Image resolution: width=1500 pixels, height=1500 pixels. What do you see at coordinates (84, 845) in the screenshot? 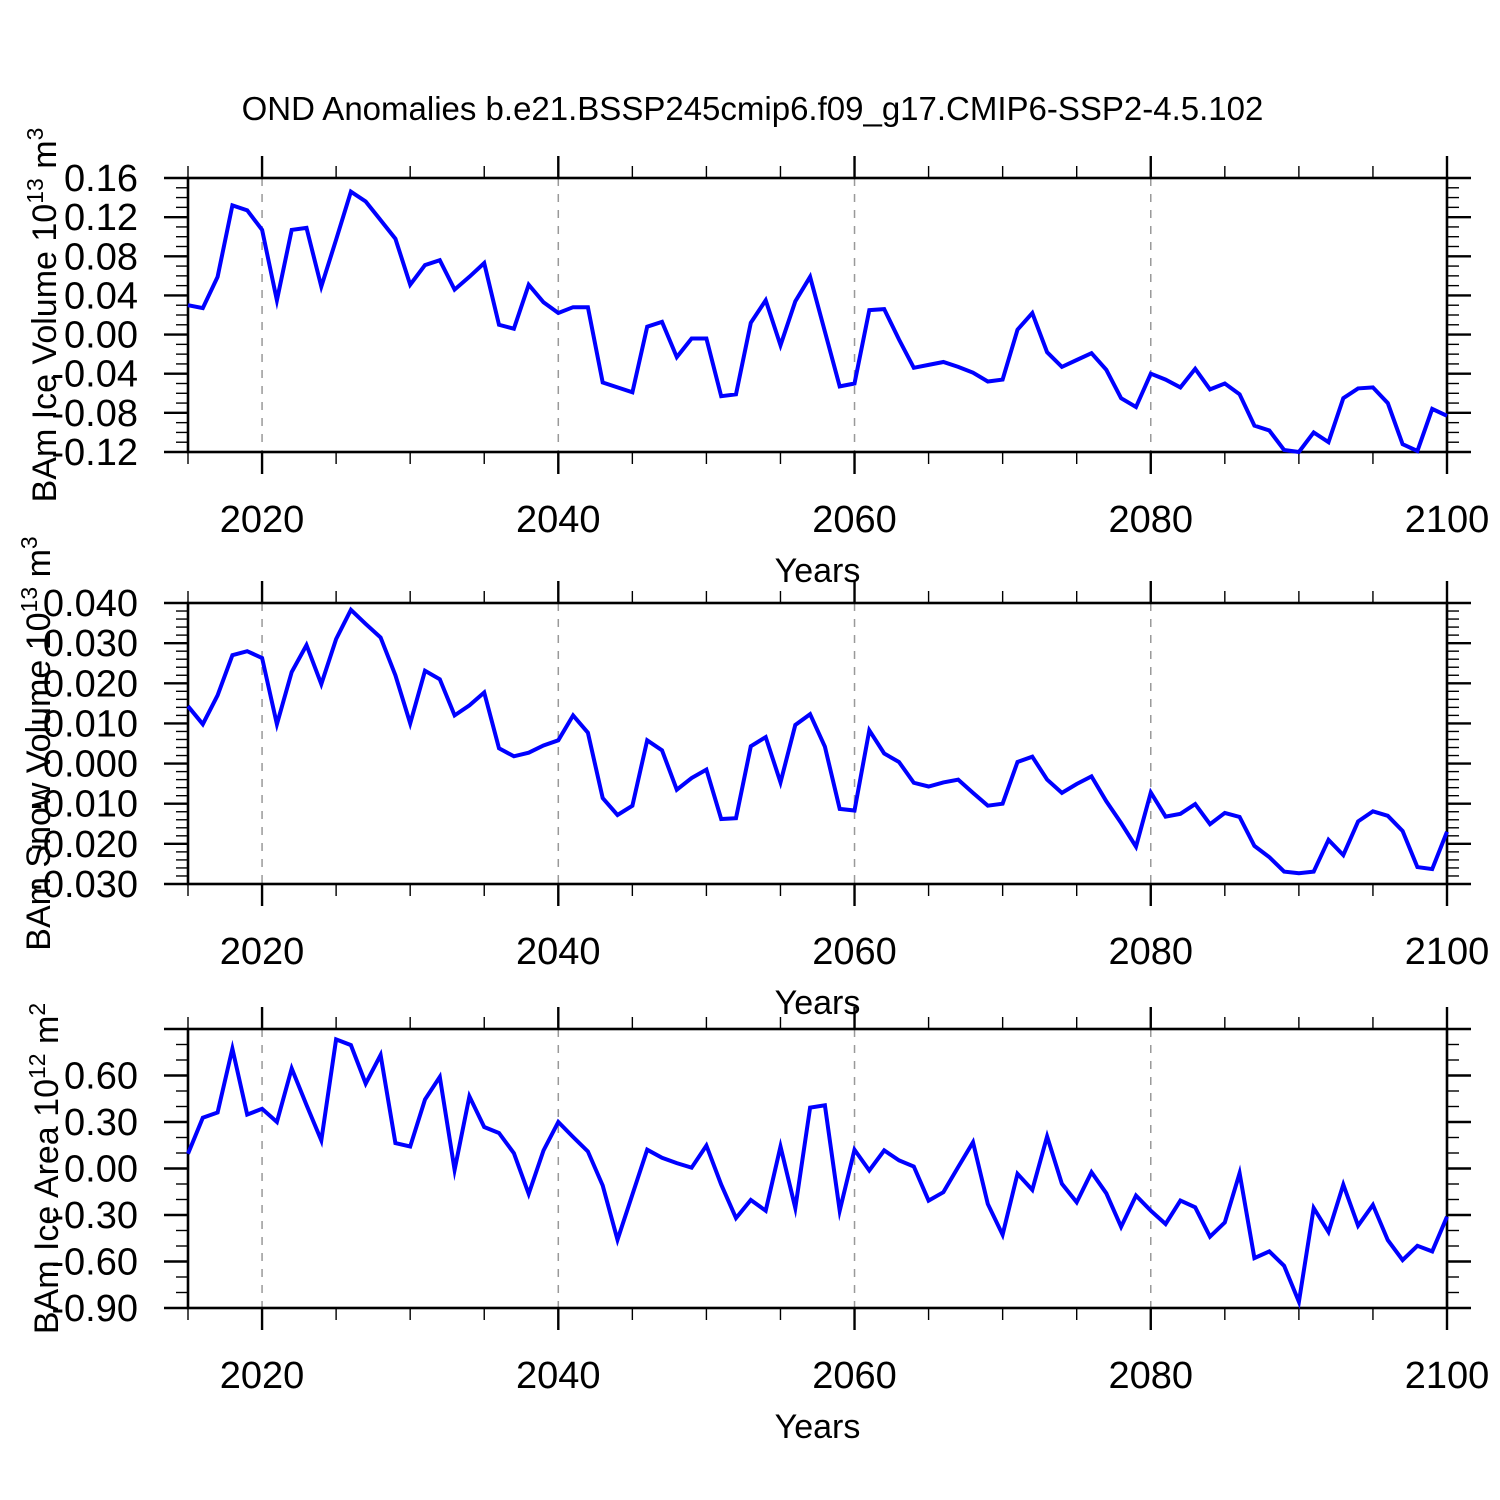
I see `y-tick-label: -0.020` at bounding box center [84, 845].